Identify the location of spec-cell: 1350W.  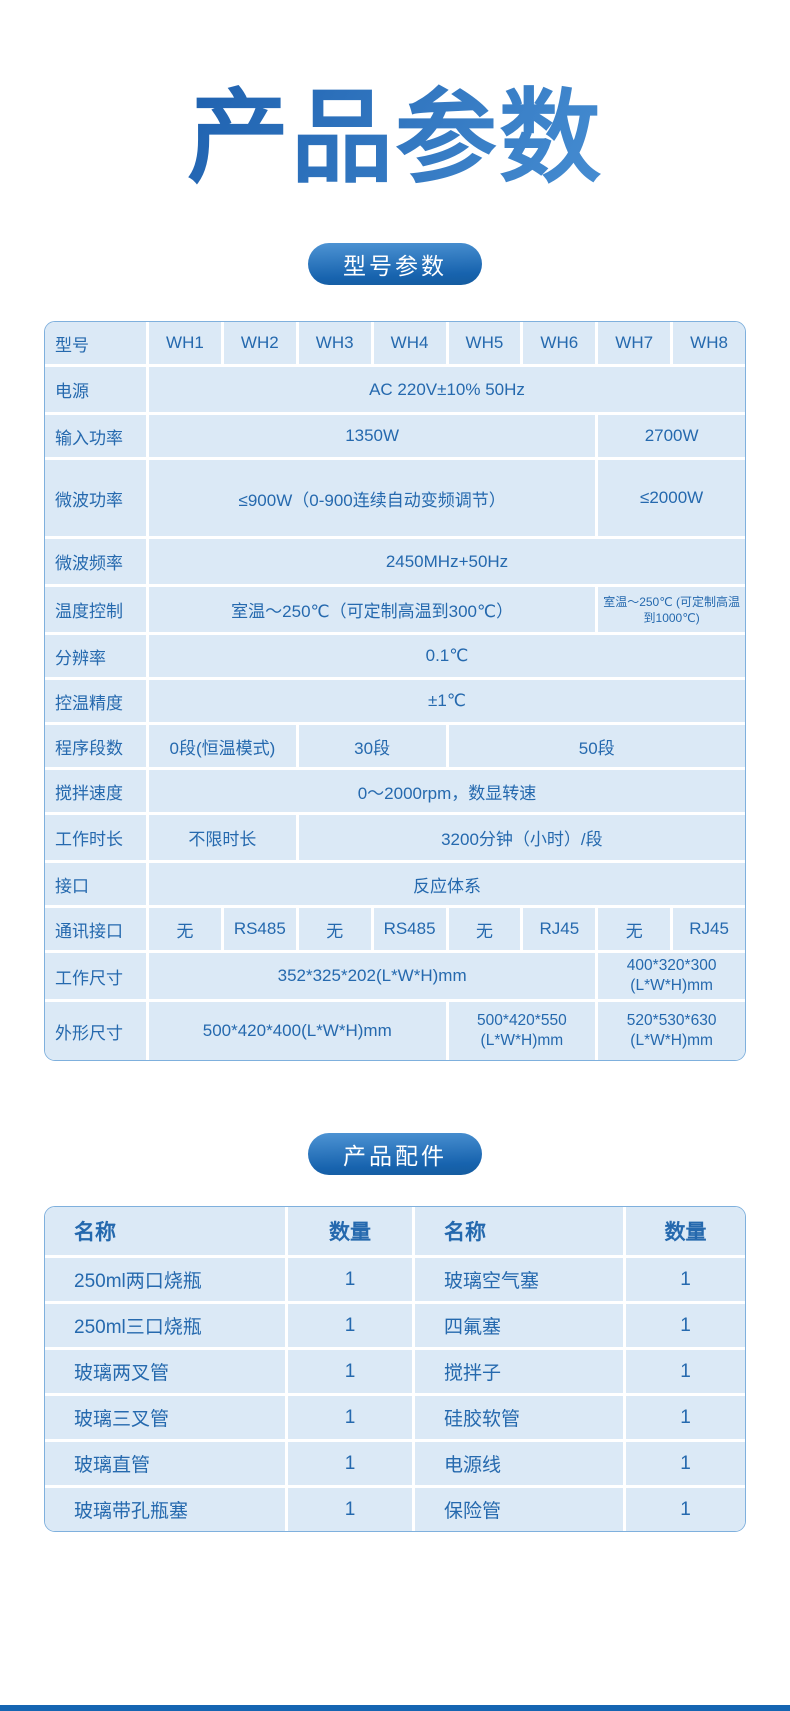
(372, 436).